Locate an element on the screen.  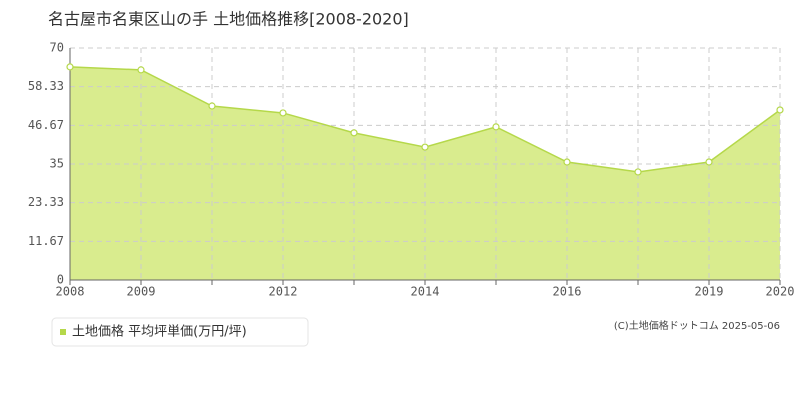
x-tick-label: 2014 is located at coordinates (425, 292).